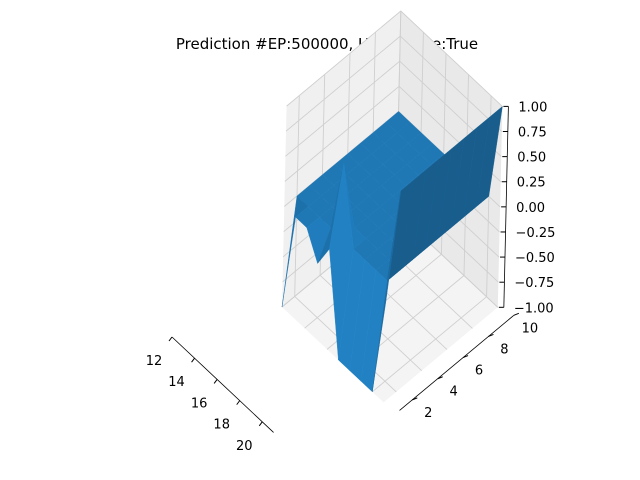 The width and height of the screenshot is (640, 480). Describe the element at coordinates (536, 233) in the screenshot. I see `z-tick-label: −0.25` at that location.